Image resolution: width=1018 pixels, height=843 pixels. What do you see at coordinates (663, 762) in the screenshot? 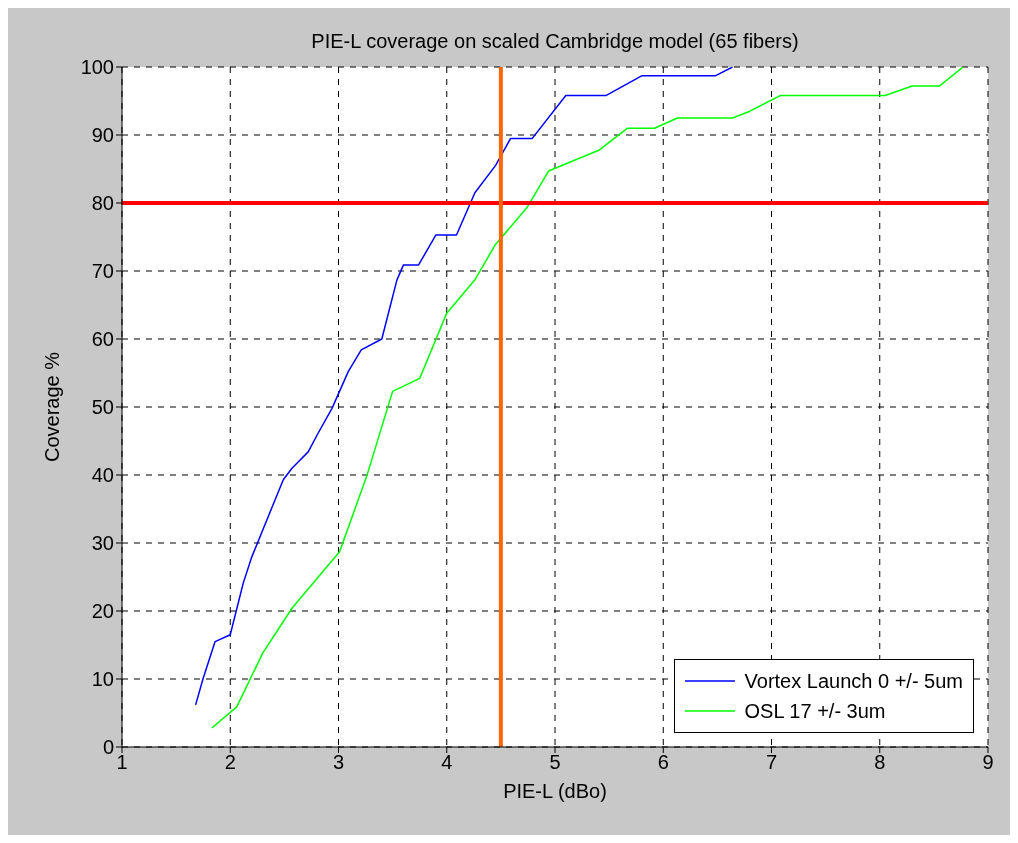
I see `x-tick-label: 6` at bounding box center [663, 762].